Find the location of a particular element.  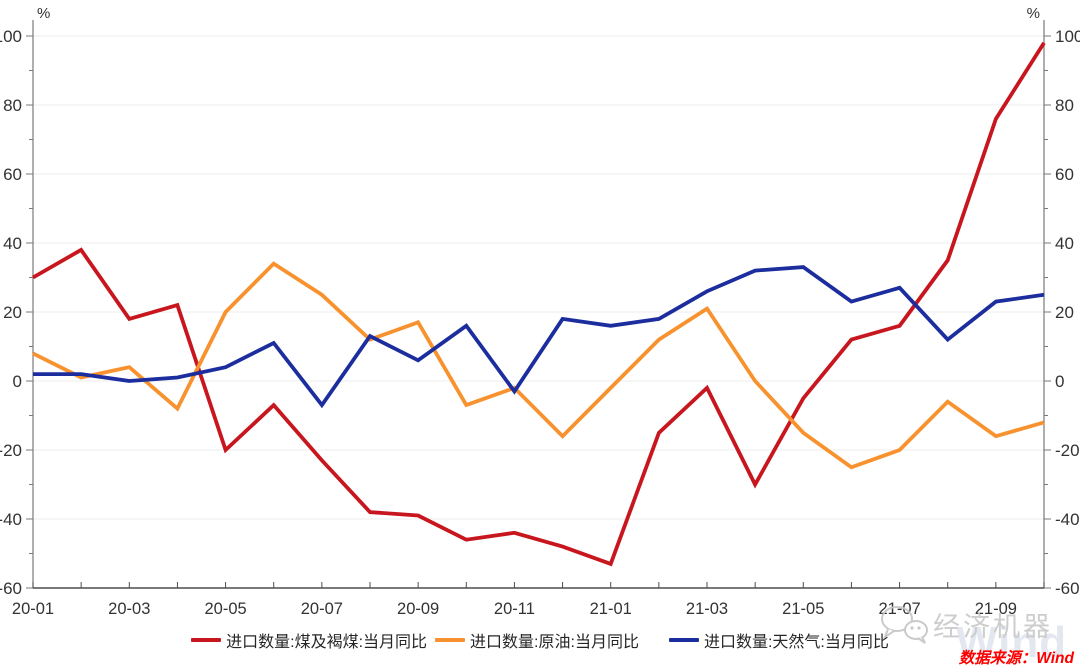

y-tick-label-left: -20 is located at coordinates (11, 450).